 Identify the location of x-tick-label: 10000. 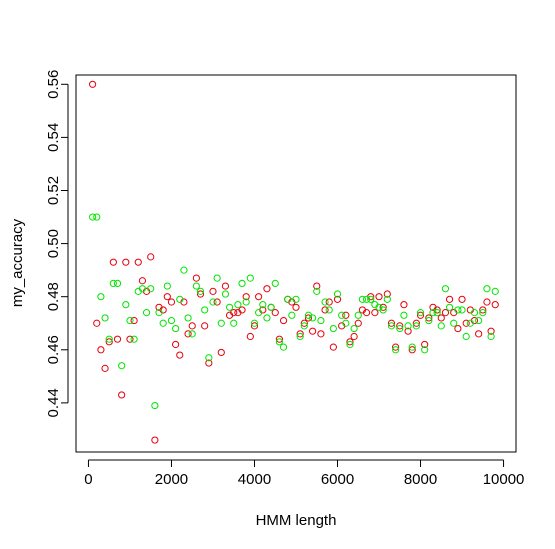
(504, 479).